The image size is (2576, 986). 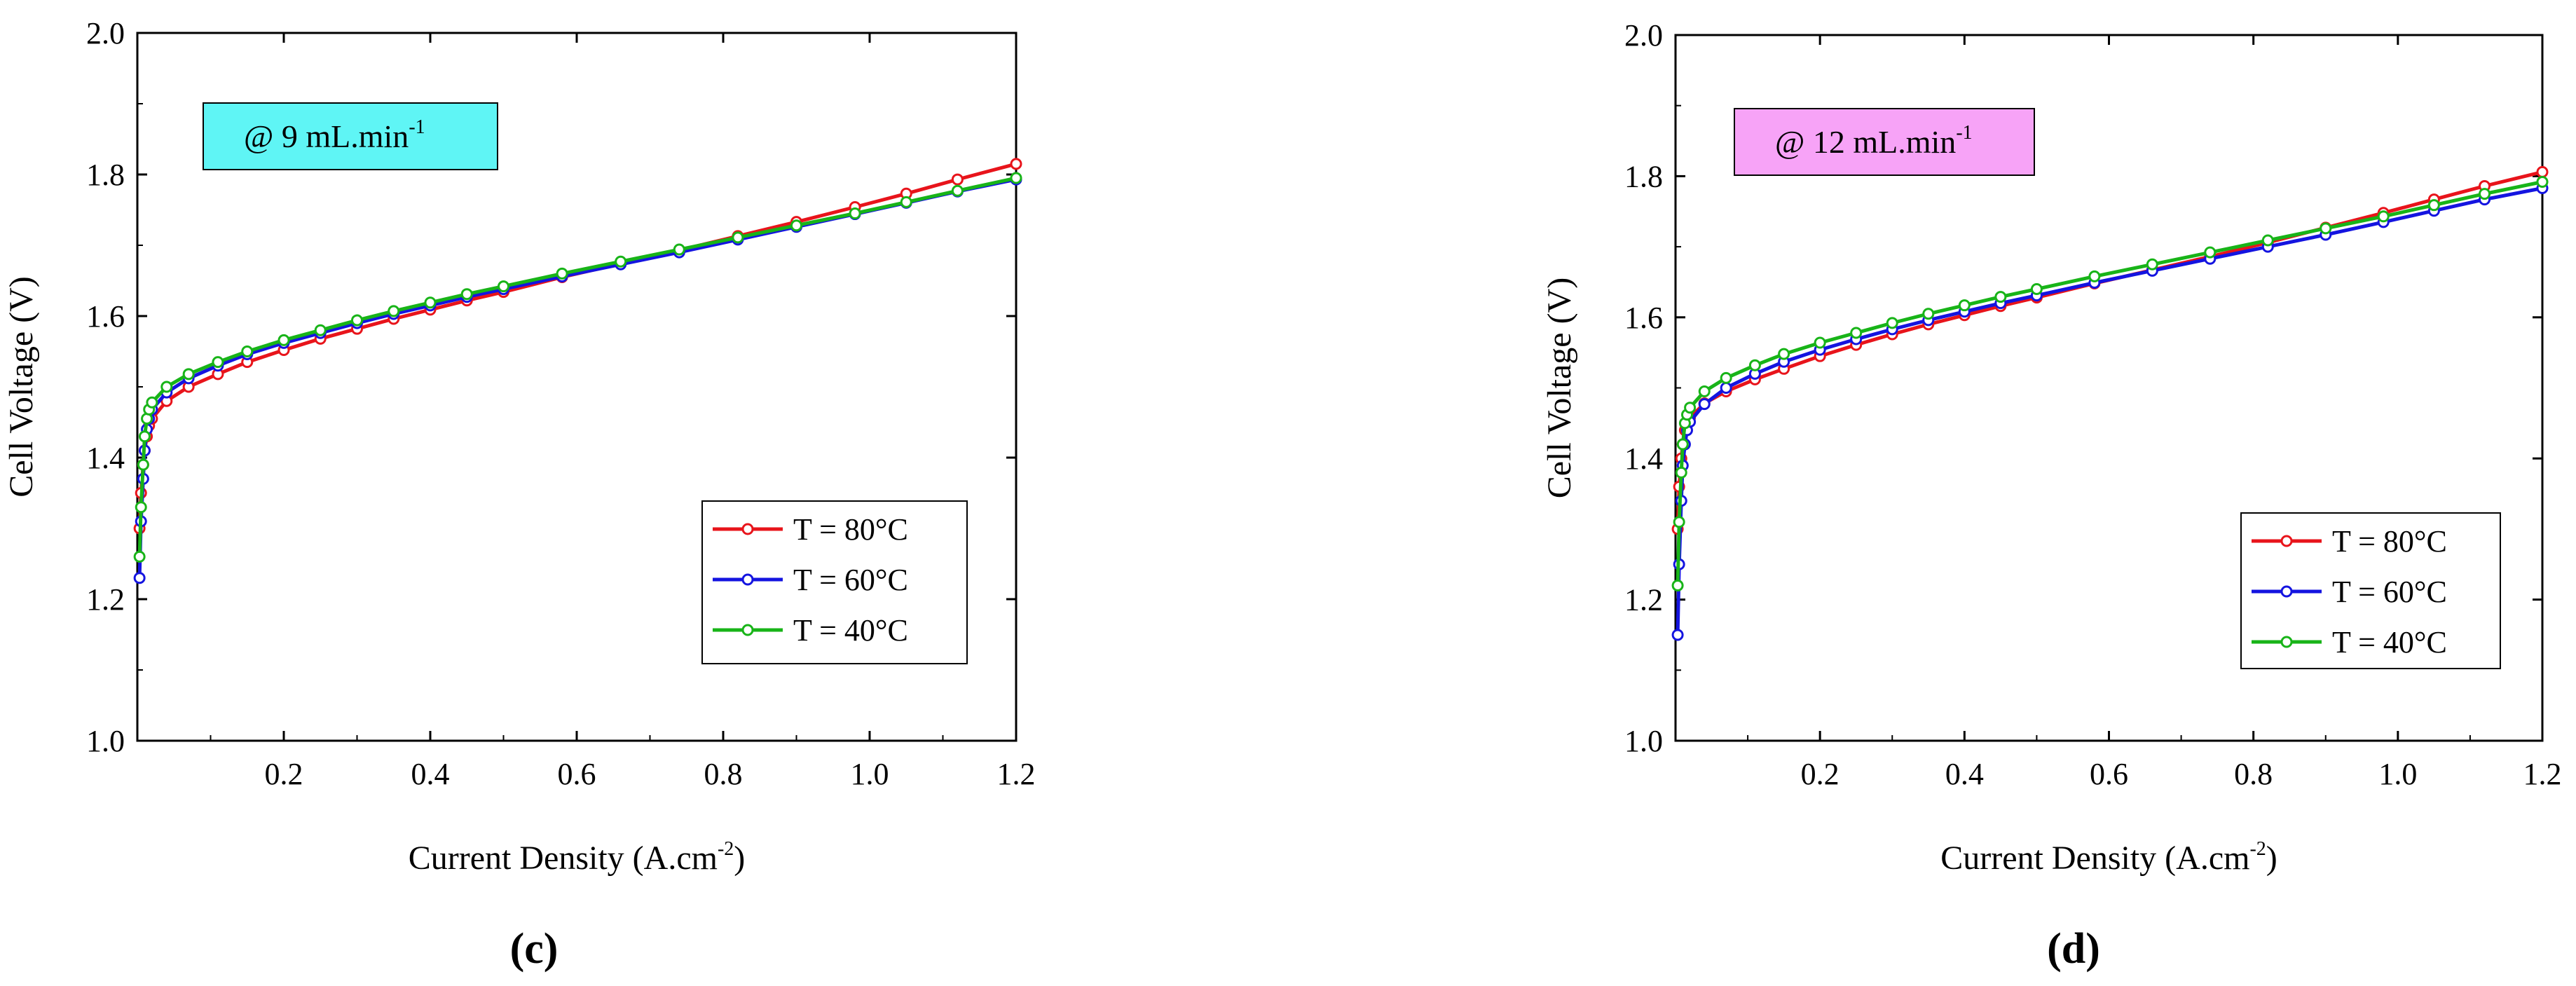 What do you see at coordinates (1820, 774) in the screenshot?
I see `x-tick-label: 0.2` at bounding box center [1820, 774].